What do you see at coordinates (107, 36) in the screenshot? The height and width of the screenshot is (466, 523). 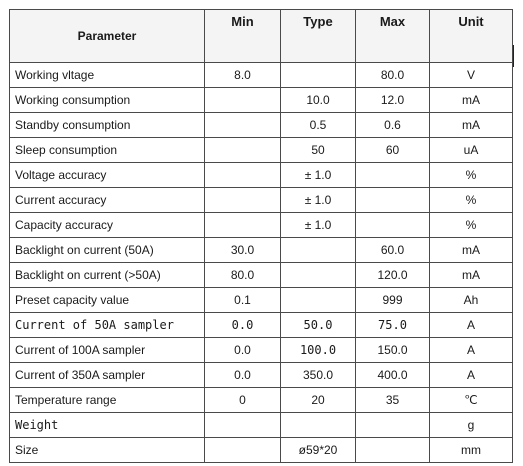 I see `header-parameter: Parameter` at bounding box center [107, 36].